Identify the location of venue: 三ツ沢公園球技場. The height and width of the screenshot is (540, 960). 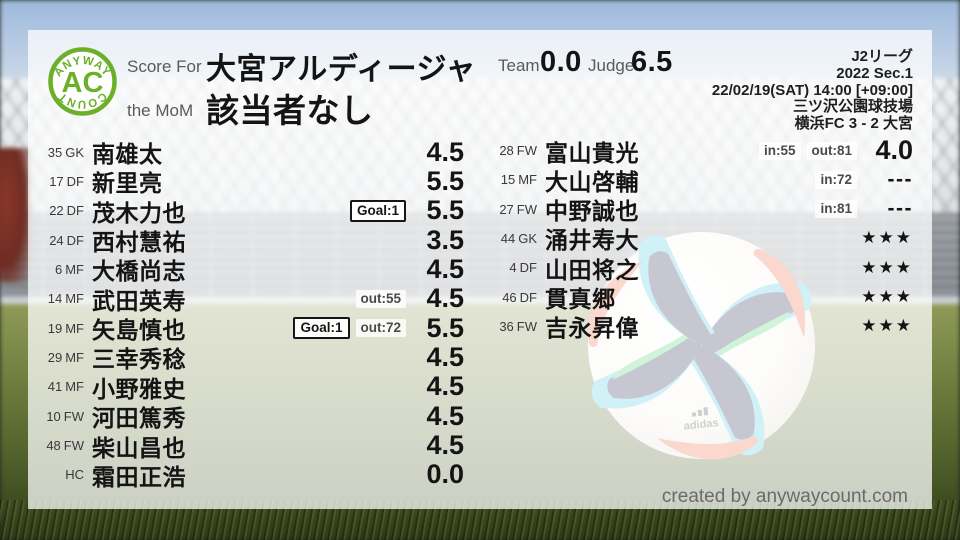
(852, 107).